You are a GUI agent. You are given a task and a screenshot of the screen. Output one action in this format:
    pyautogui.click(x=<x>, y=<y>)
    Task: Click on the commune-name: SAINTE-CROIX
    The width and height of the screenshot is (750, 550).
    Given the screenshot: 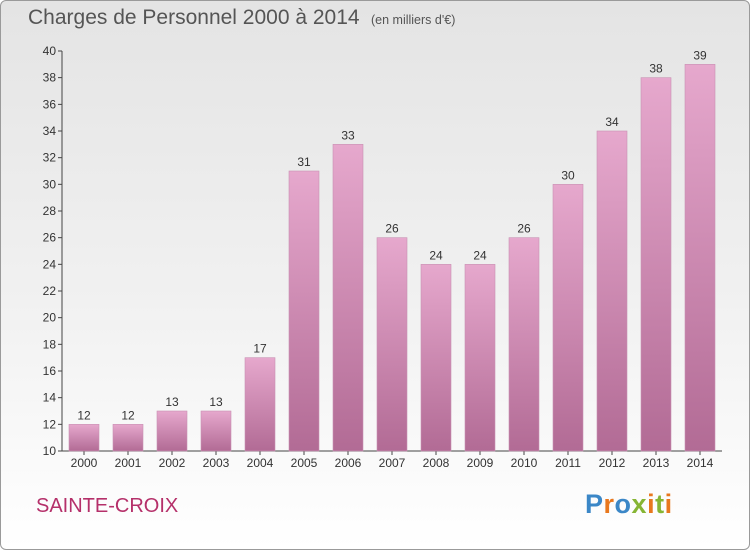 What is the action you would take?
    pyautogui.click(x=107, y=506)
    